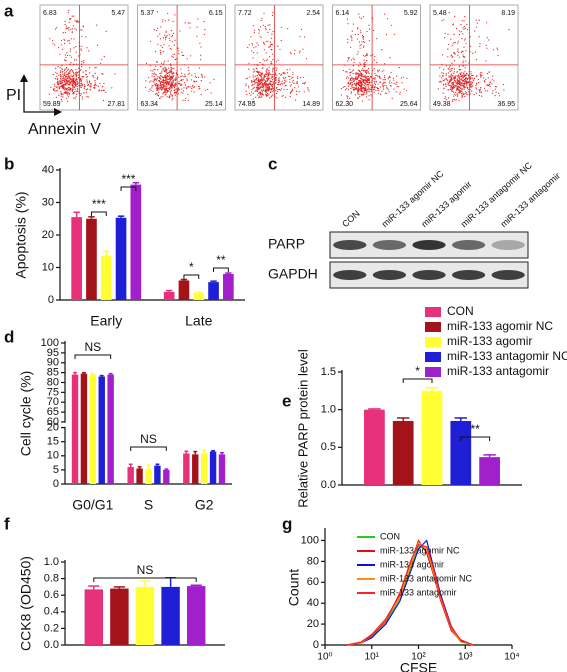 This screenshot has width=567, height=672. What do you see at coordinates (53, 382) in the screenshot?
I see `y-tick-label: 80` at bounding box center [53, 382].